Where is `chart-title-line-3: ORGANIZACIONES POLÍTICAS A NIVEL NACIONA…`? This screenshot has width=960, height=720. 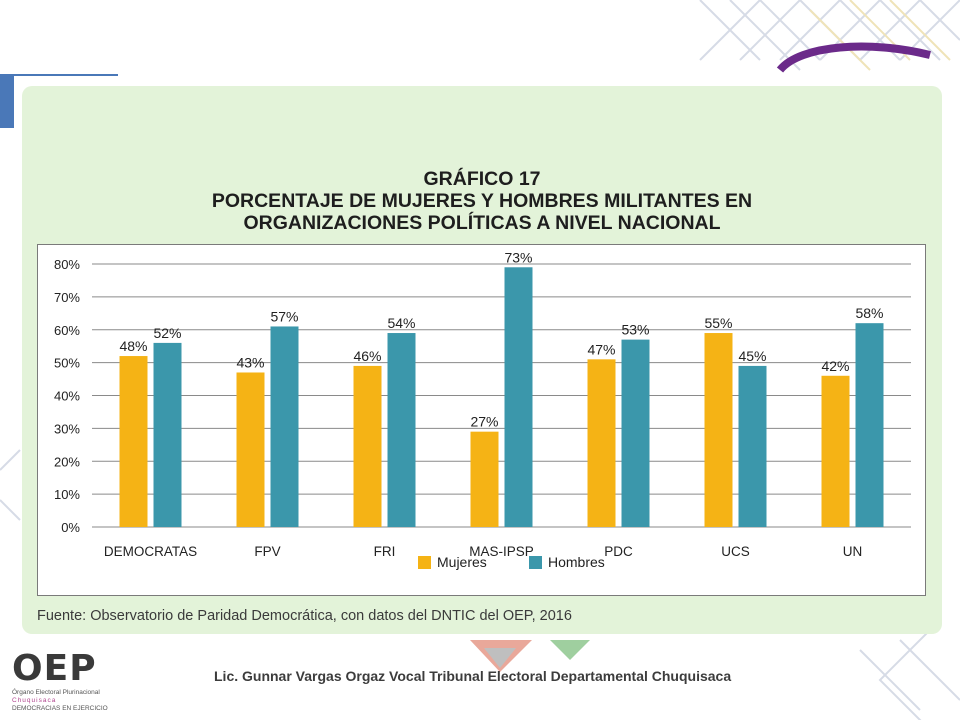
chart-title-line-3: ORGANIZACIONES POLÍTICAS A NIVEL NACIONA… is located at coordinates (482, 223).